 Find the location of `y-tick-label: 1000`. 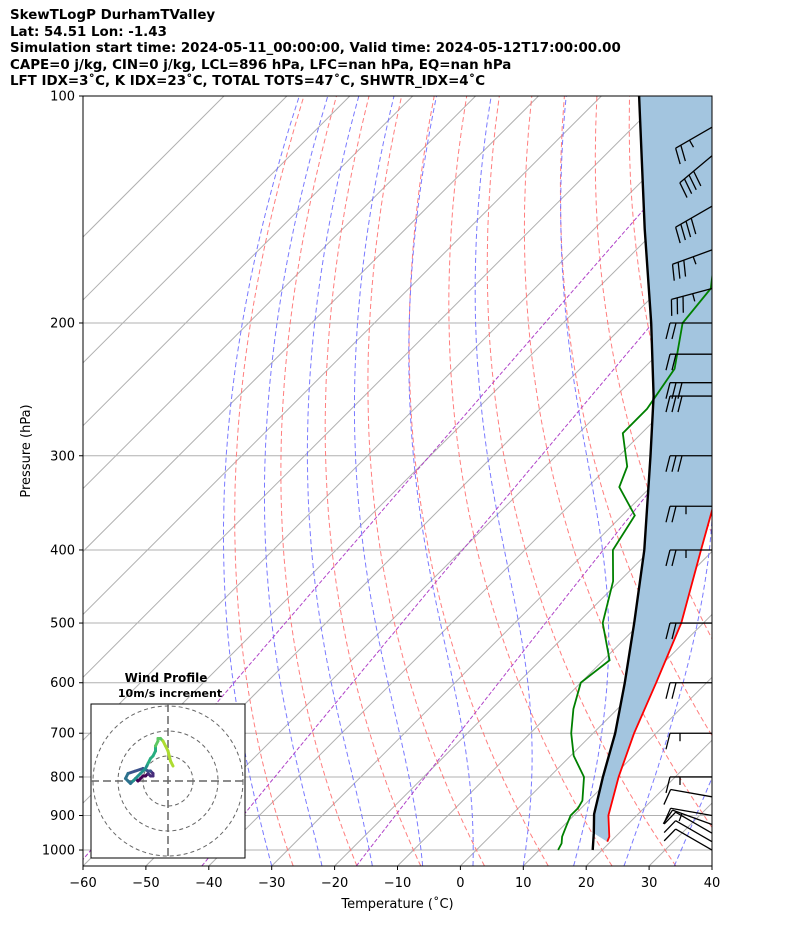

y-tick-label: 1000 is located at coordinates (58, 851).